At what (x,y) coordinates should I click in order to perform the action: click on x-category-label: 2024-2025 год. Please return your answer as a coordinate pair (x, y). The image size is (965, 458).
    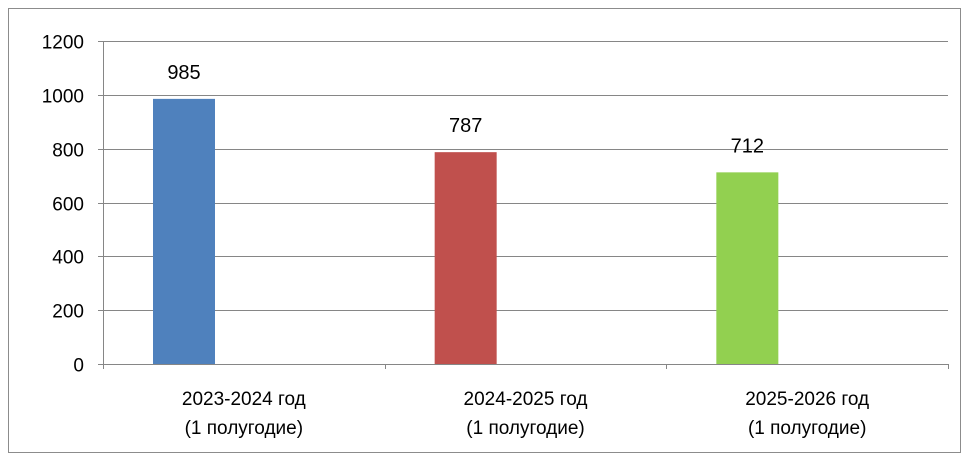
    Looking at the image, I should click on (526, 399).